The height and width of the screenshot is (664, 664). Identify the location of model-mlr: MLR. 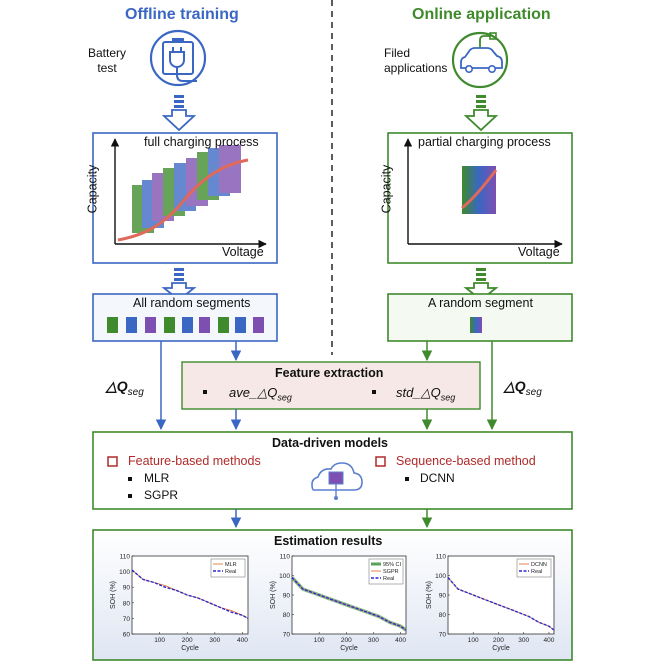
(157, 478).